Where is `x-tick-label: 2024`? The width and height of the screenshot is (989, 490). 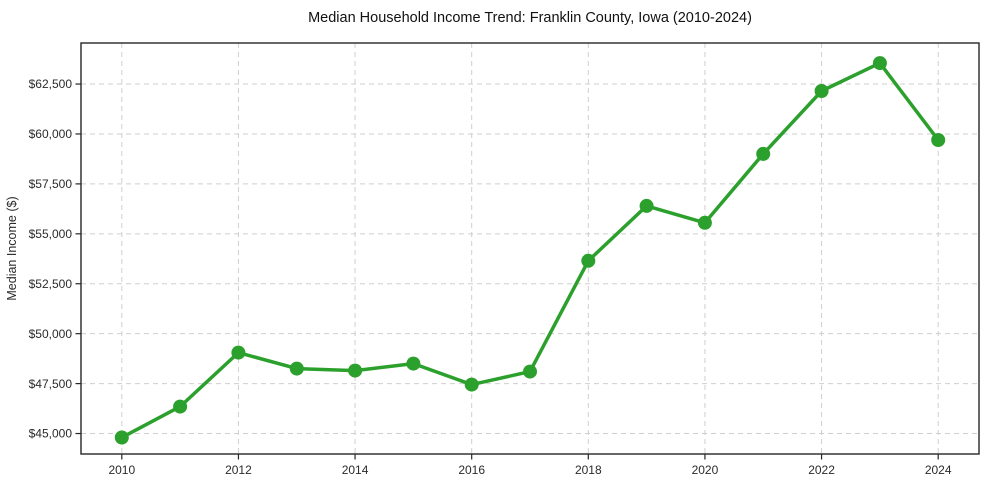
x-tick-label: 2024 is located at coordinates (938, 470).